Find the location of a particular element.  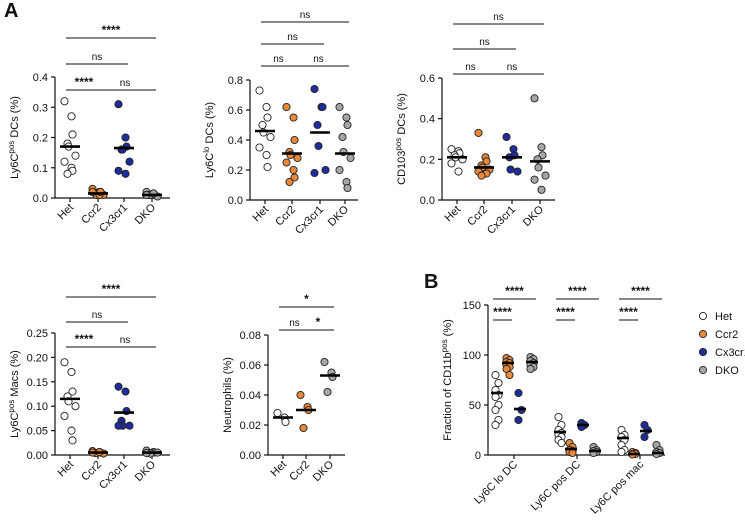

x-tick-label: Het is located at coordinates (453, 214).